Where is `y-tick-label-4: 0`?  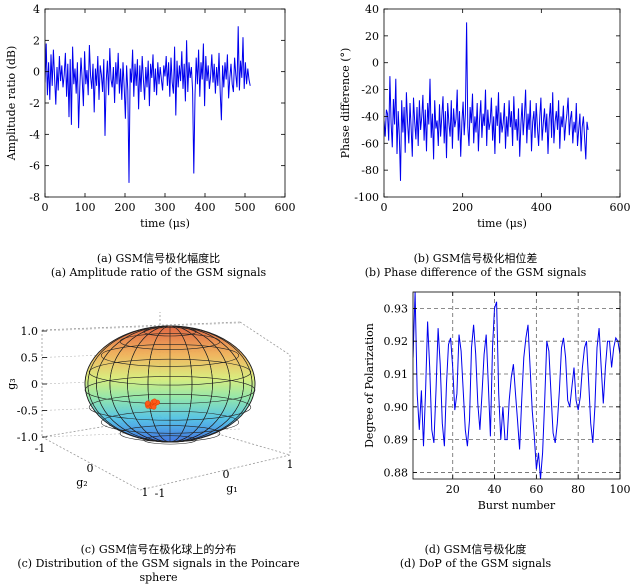 y-tick-label-4: 0 is located at coordinates (36, 72).